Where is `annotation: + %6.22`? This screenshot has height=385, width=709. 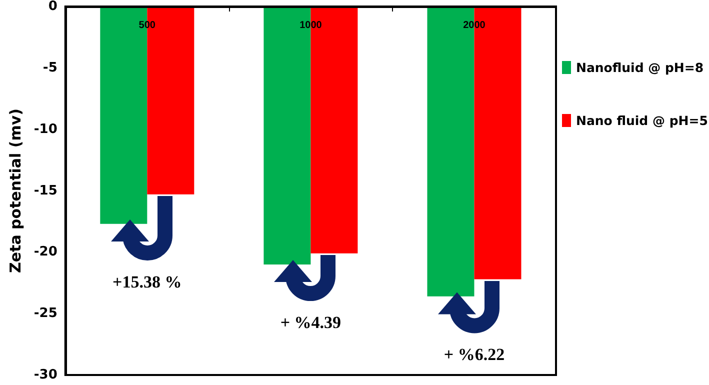 annotation: + %6.22 is located at coordinates (474, 354).